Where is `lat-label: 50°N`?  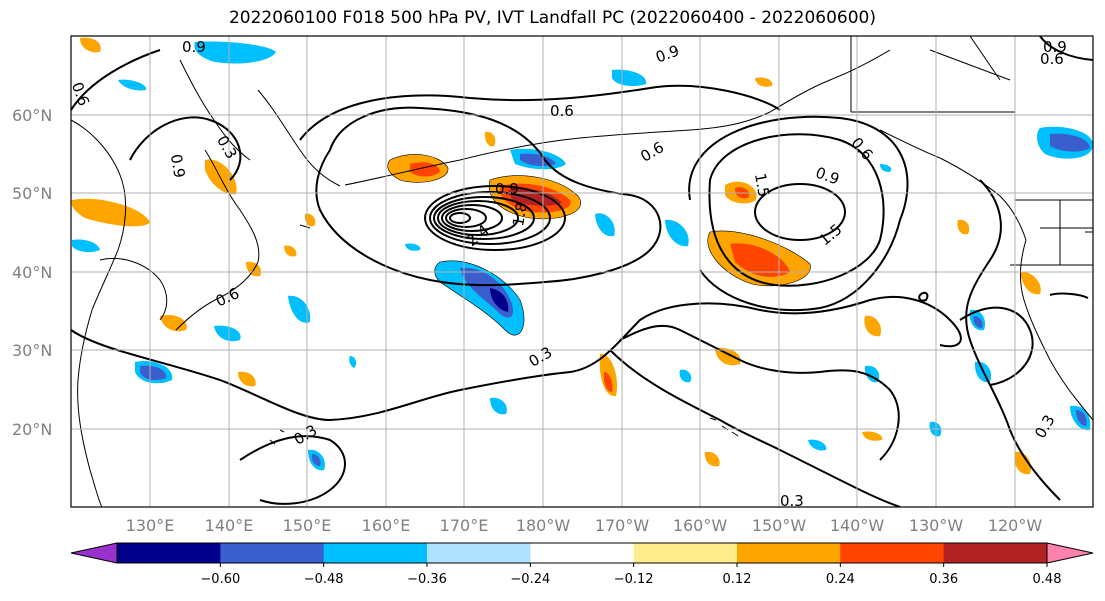 lat-label: 50°N is located at coordinates (32, 193).